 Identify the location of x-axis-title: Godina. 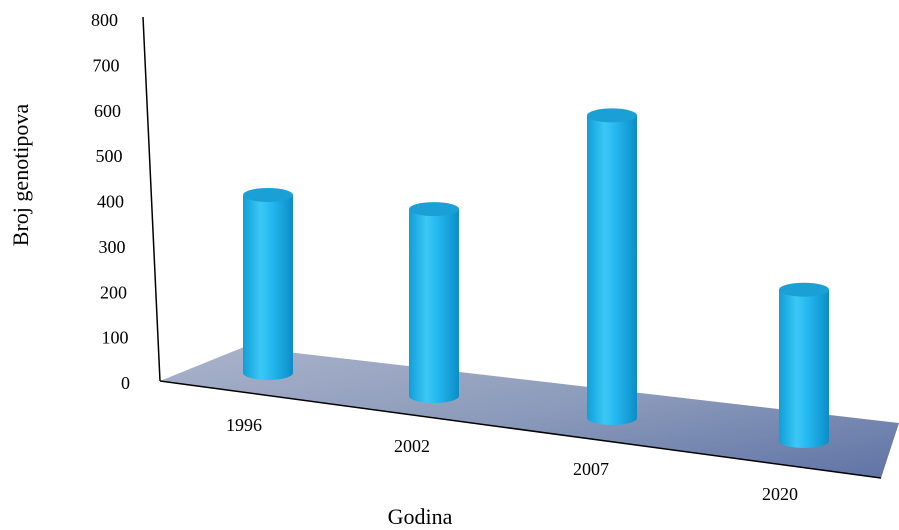
(420, 516).